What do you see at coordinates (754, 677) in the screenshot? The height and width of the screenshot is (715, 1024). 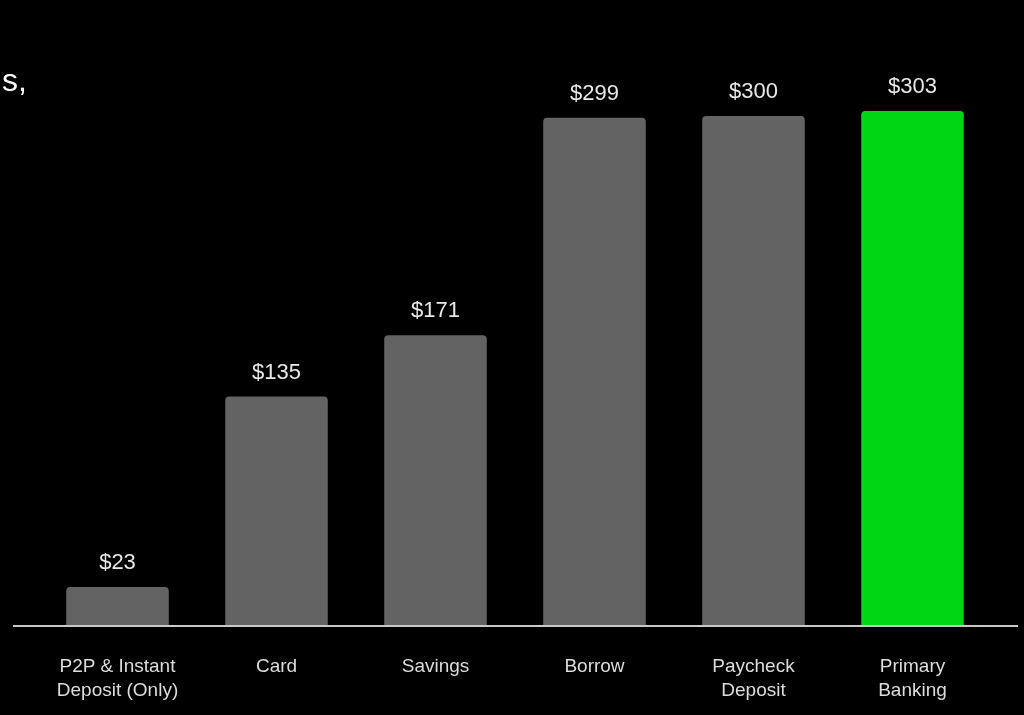 I see `x-tick-label: Paycheck Deposit` at bounding box center [754, 677].